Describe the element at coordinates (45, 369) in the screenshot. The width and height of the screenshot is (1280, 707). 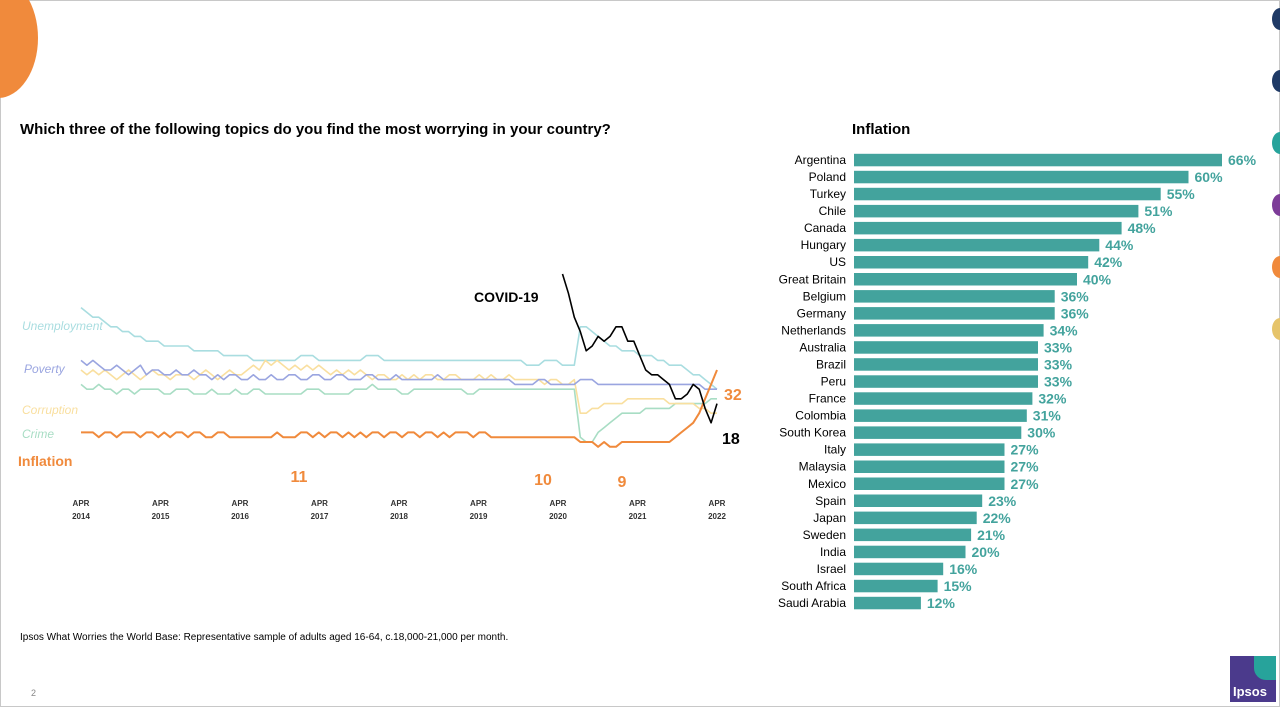
I see `series-label-poverty: Poverty` at that location.